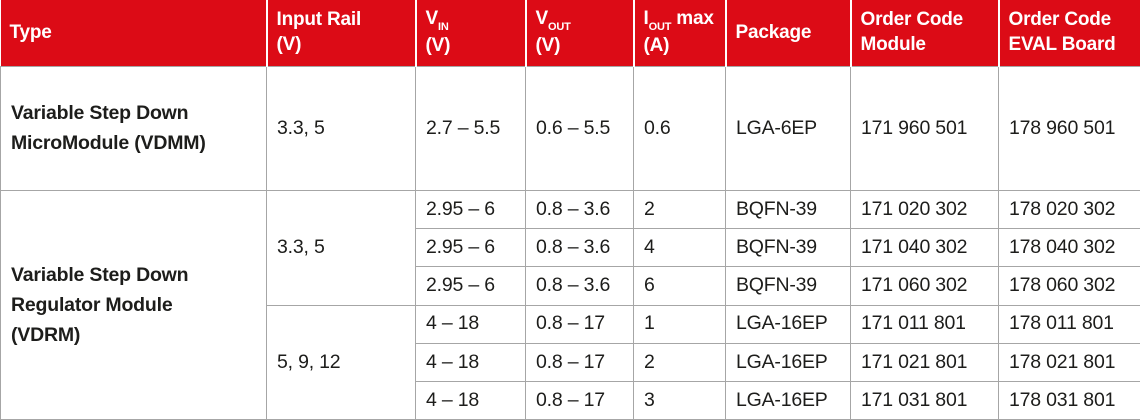 The image size is (1140, 420). I want to click on col-header-order-module-line2: Module, so click(893, 44).